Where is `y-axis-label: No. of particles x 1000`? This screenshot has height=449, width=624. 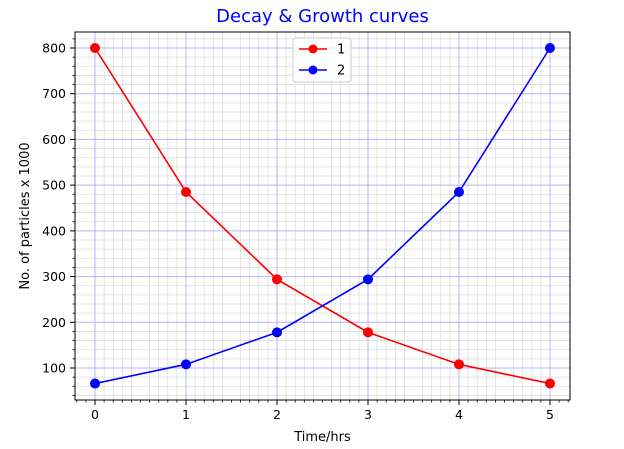 y-axis-label: No. of particles x 1000 is located at coordinates (25, 215).